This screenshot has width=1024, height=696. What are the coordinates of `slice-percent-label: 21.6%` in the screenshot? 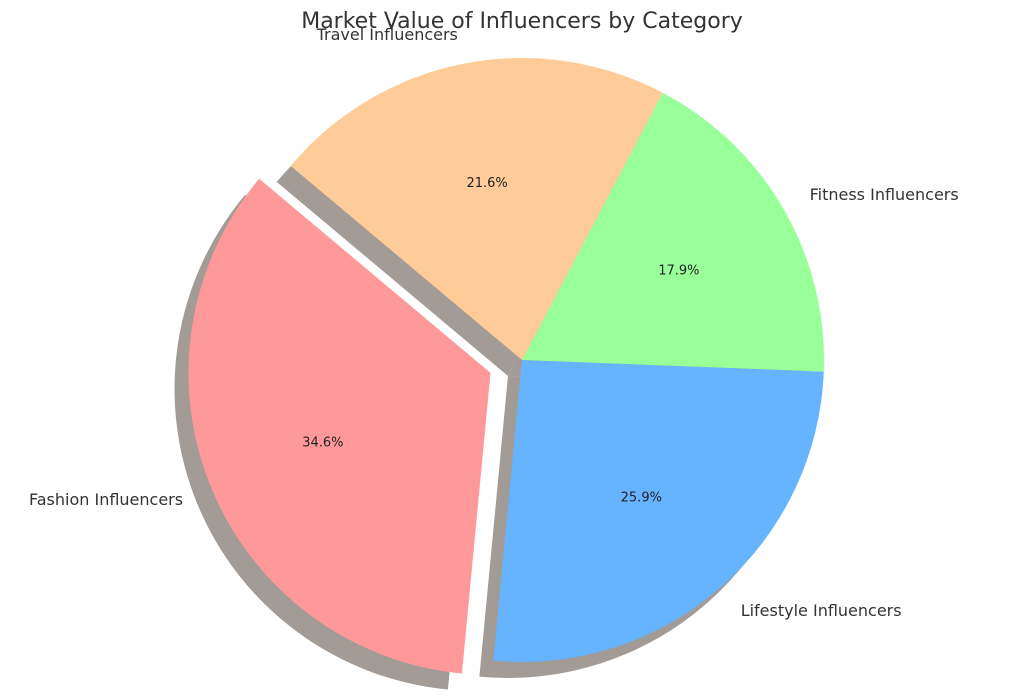 It's located at (486, 183).